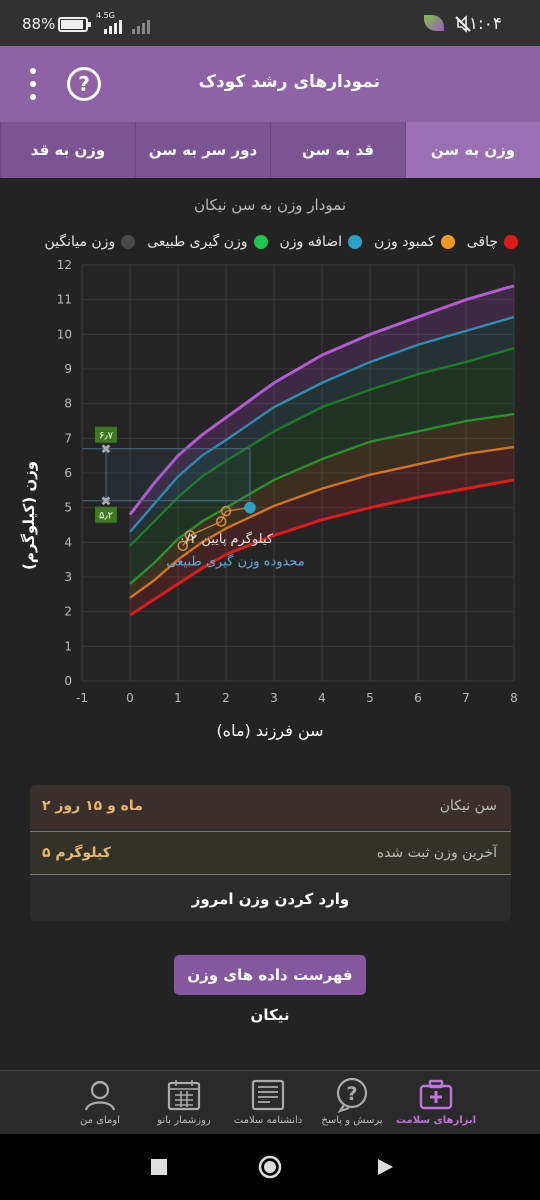  What do you see at coordinates (235, 561) in the screenshot?
I see `annotation-normal-range: محدوده وزن گیری طبیعی` at bounding box center [235, 561].